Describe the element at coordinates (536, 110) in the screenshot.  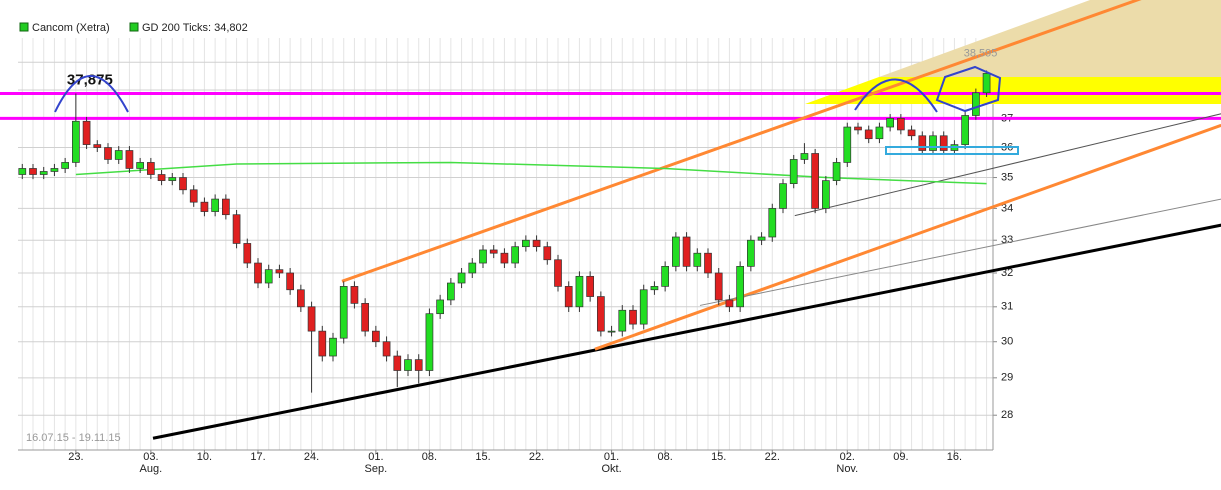
I see `drawings` at that location.